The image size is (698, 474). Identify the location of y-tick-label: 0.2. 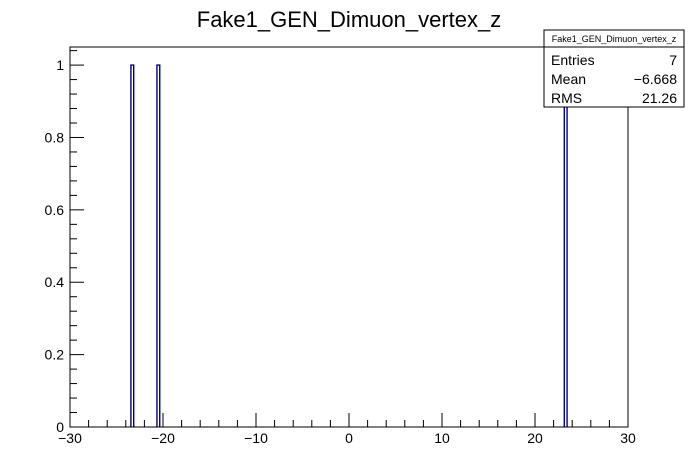
(55, 355).